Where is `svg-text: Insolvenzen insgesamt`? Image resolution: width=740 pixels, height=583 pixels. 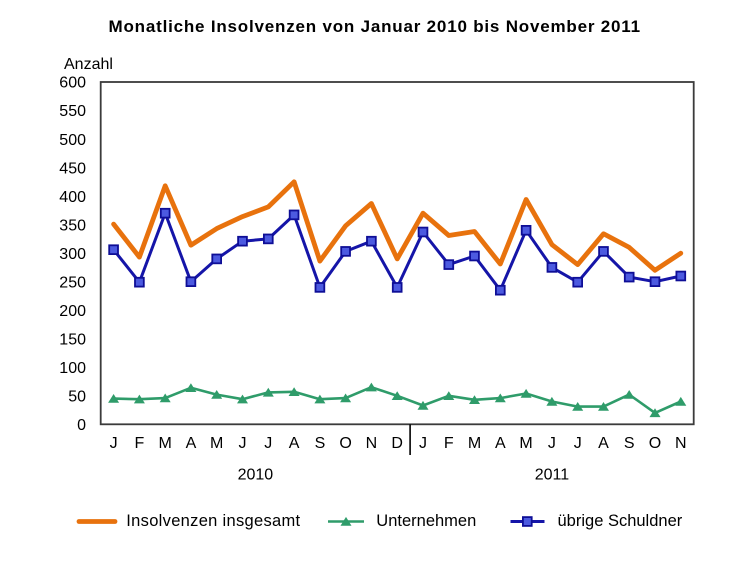 svg-text: Insolvenzen insgesamt is located at coordinates (213, 521).